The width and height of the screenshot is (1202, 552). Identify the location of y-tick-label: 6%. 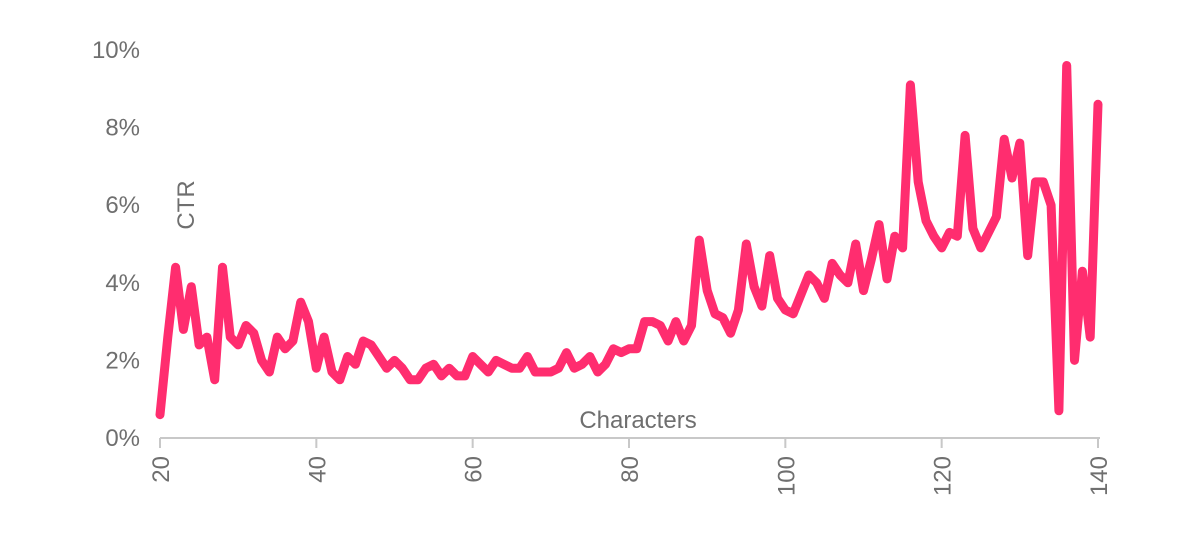
(122, 205).